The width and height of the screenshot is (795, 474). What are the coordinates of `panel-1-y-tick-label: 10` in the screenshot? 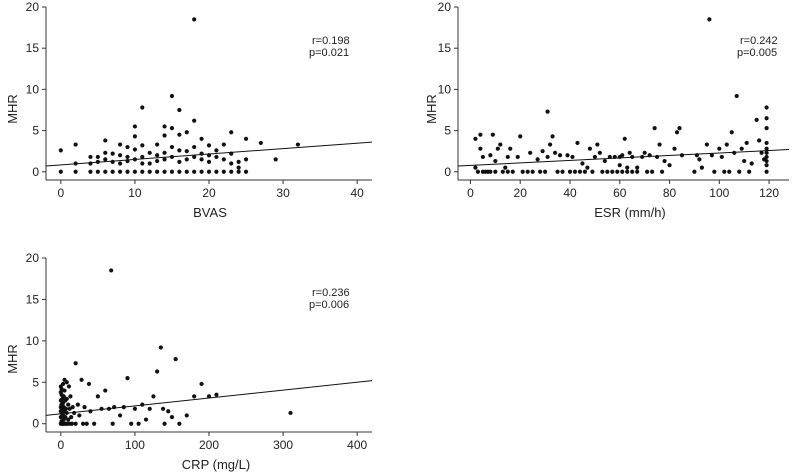 It's located at (33, 89).